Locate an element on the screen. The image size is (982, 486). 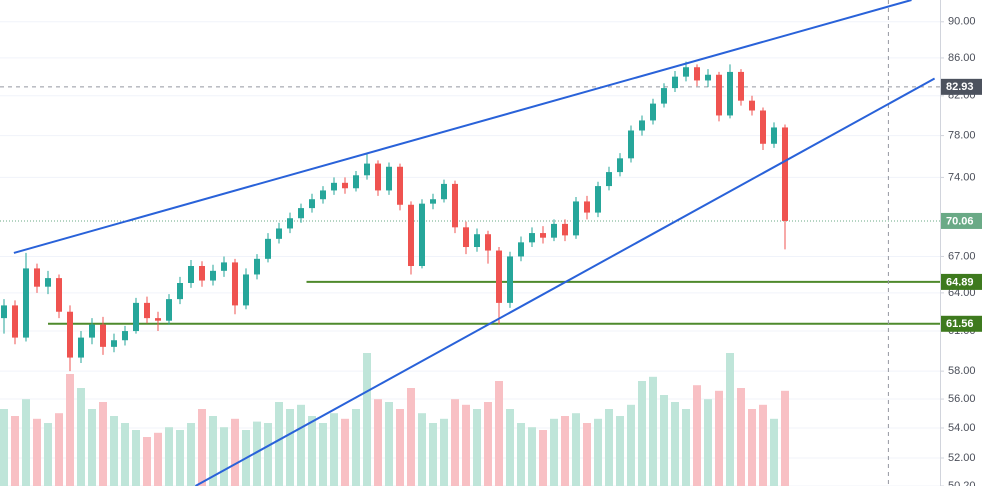
last-price-label: 70.06 is located at coordinates (960, 221).